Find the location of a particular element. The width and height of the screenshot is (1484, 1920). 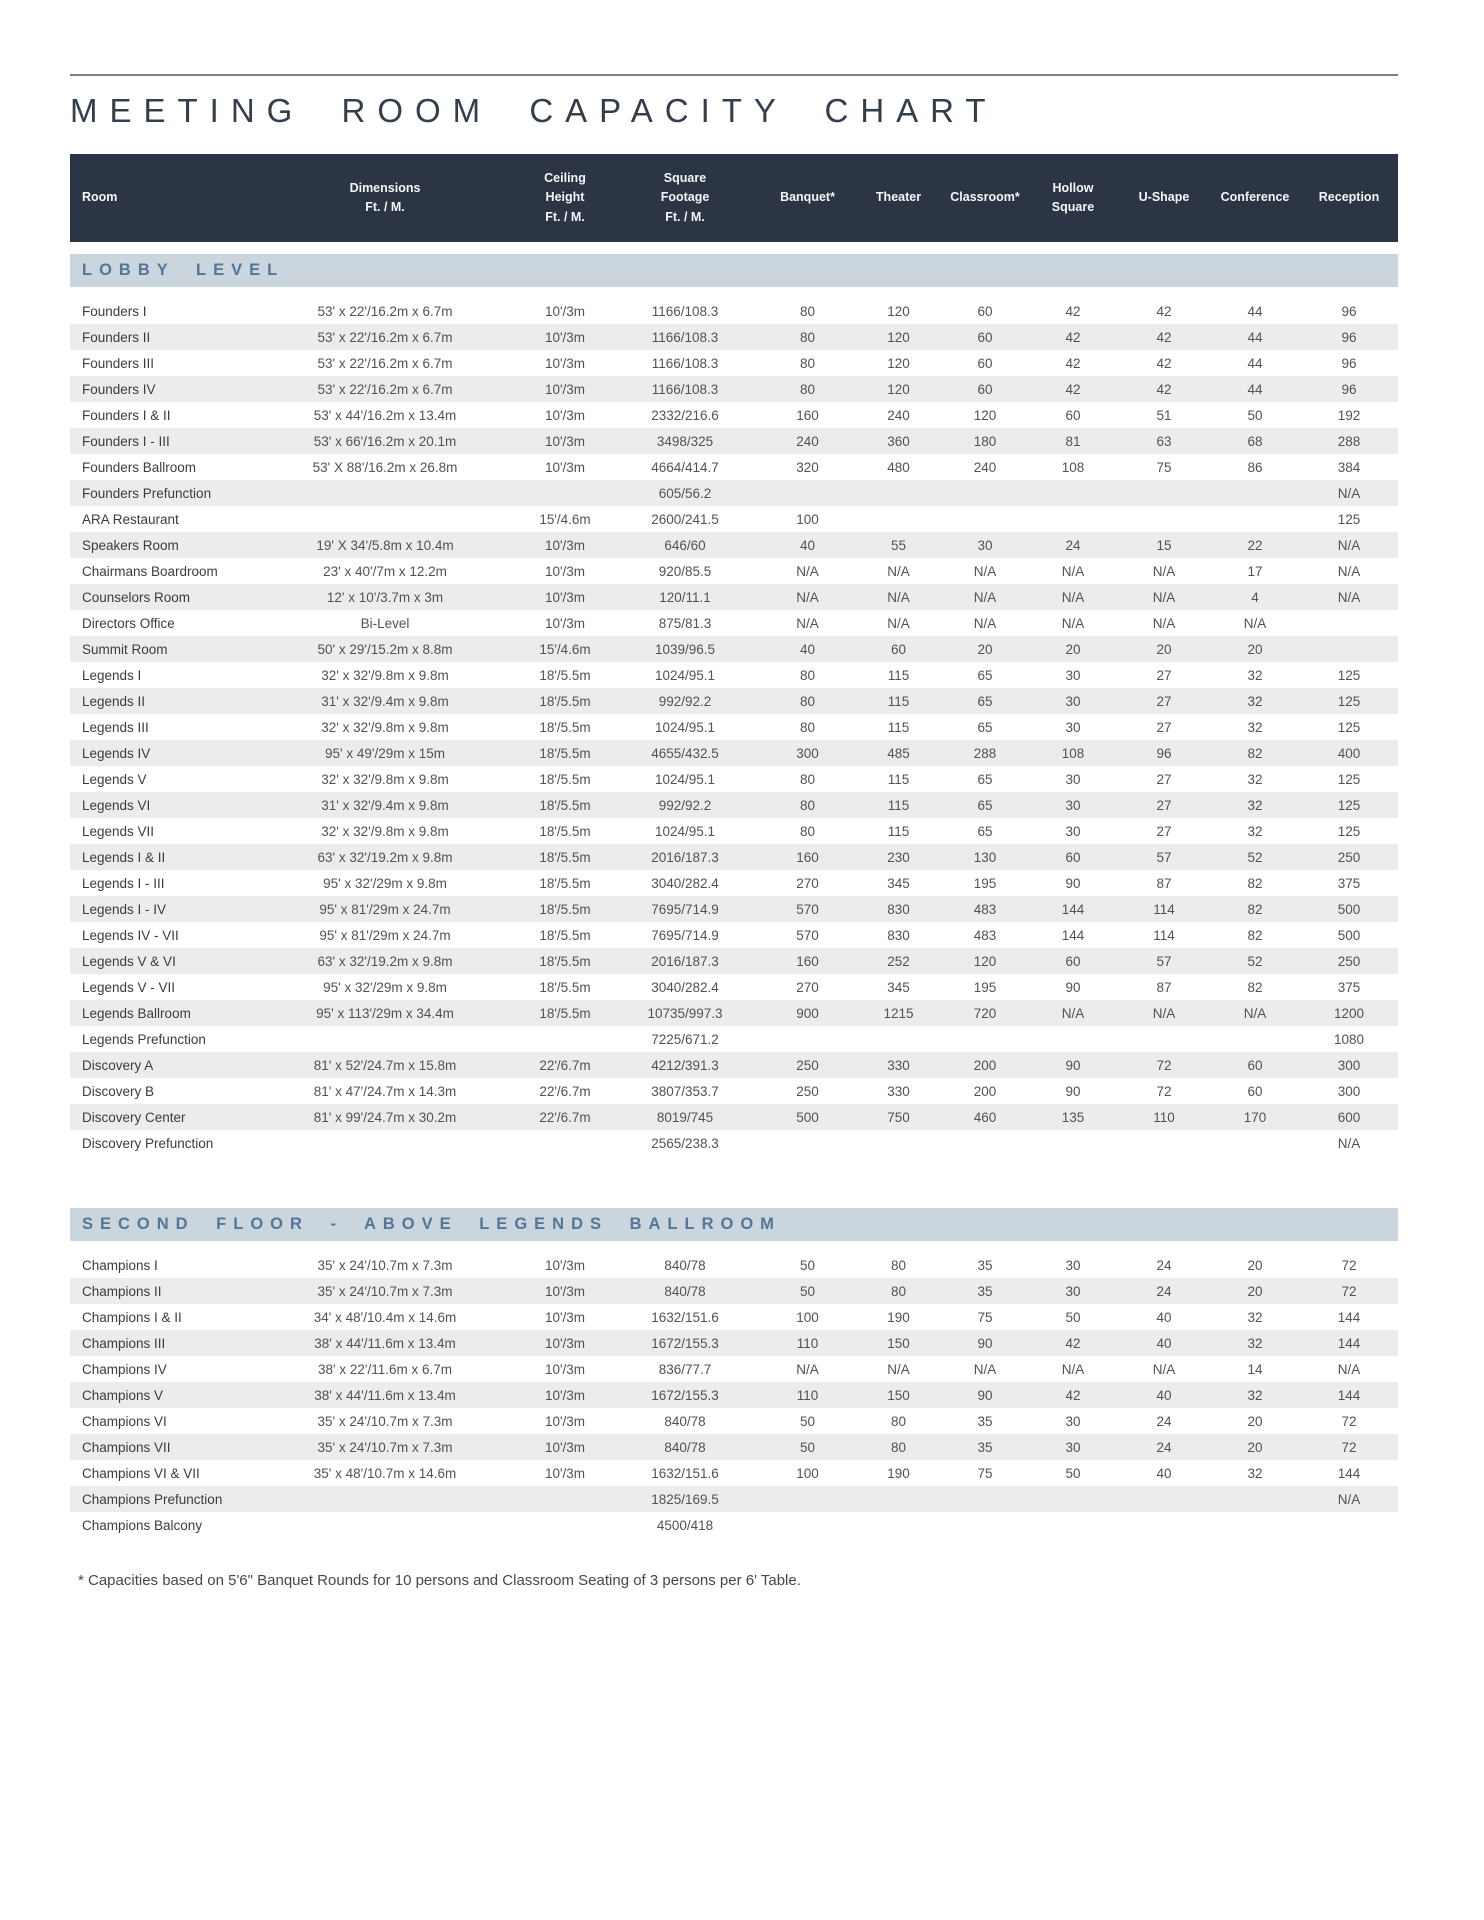

cell-reception: 72 is located at coordinates (1349, 1265).